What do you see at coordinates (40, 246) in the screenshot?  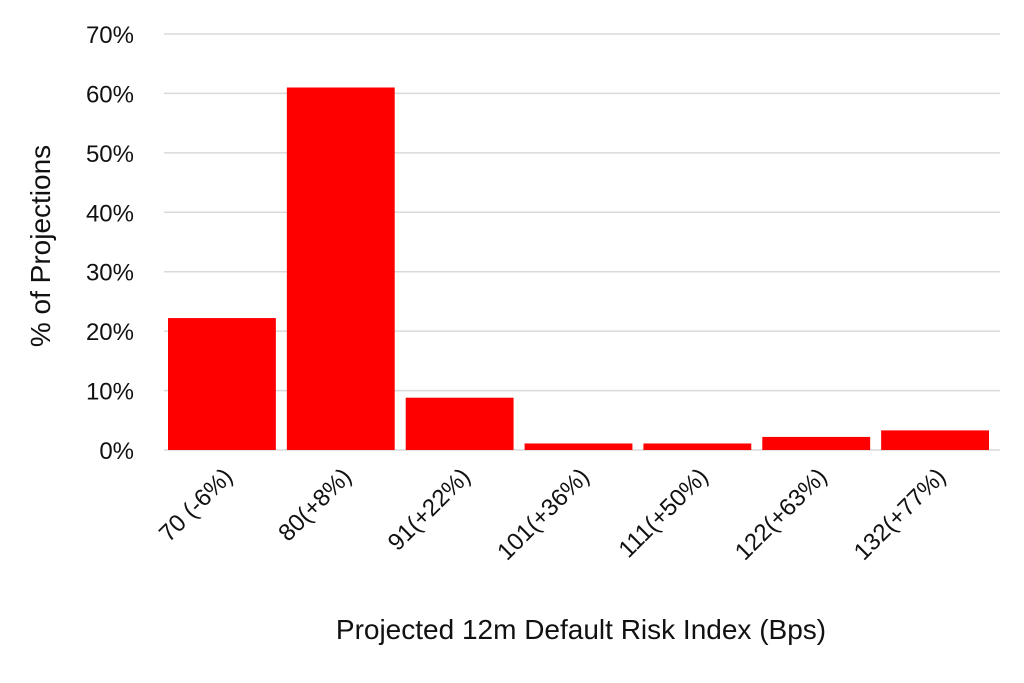 I see `y-axis-title: % of Projections` at bounding box center [40, 246].